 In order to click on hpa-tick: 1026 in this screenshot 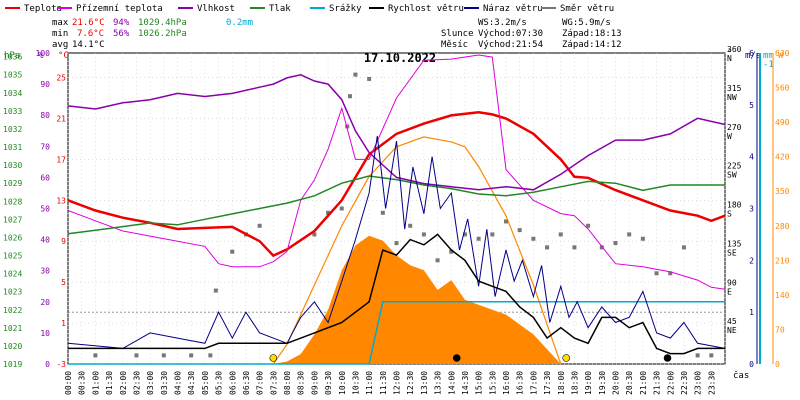, I will do `click(12, 237)`.